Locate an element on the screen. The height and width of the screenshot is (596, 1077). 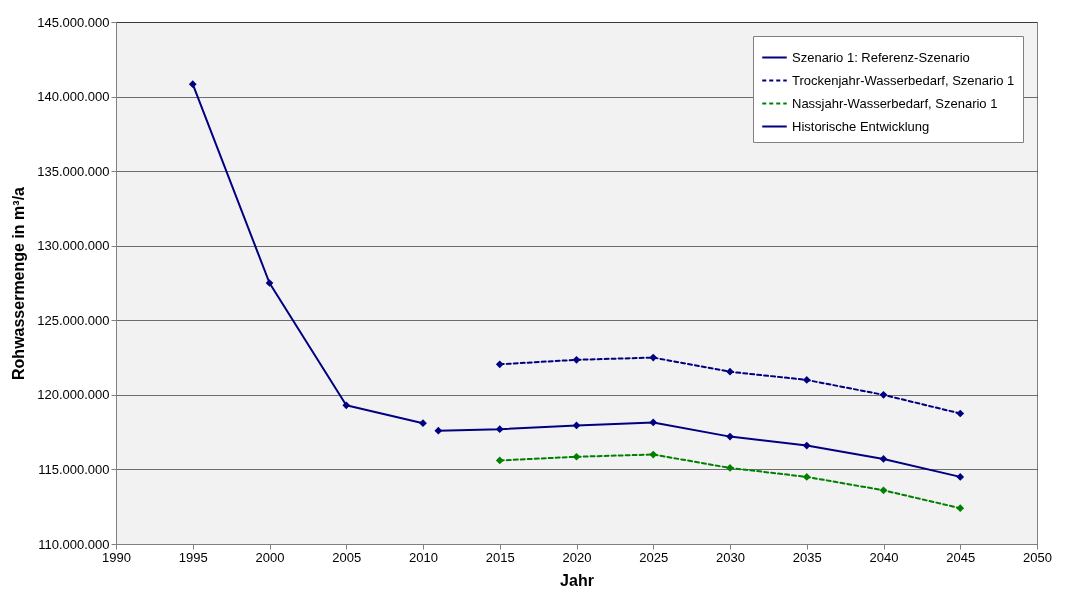
x-tick-label: 2040 is located at coordinates (884, 557).